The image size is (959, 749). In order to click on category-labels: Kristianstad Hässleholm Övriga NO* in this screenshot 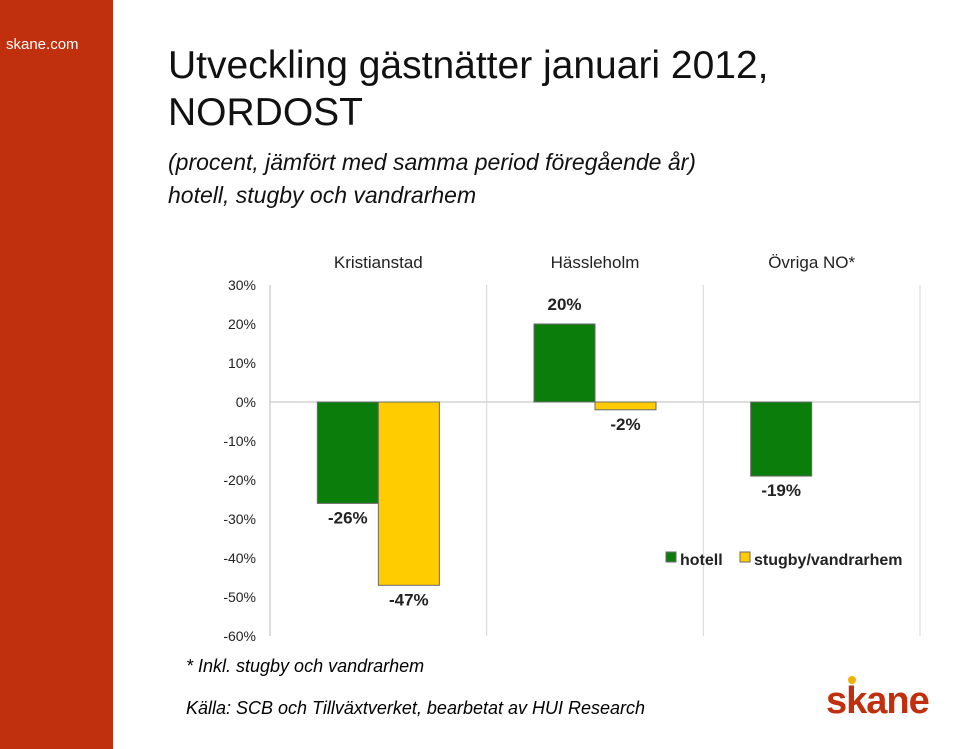, I will do `click(595, 262)`.